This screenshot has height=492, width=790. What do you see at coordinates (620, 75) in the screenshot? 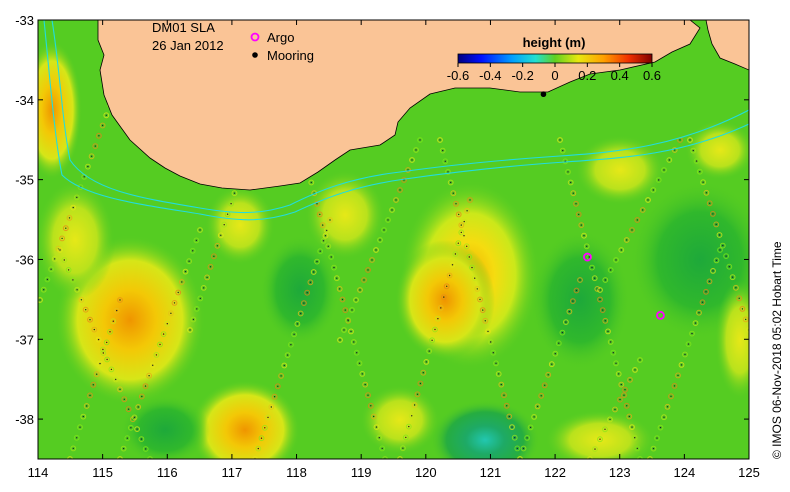
I see `colorbar-tick-label: 0.4` at bounding box center [620, 75].